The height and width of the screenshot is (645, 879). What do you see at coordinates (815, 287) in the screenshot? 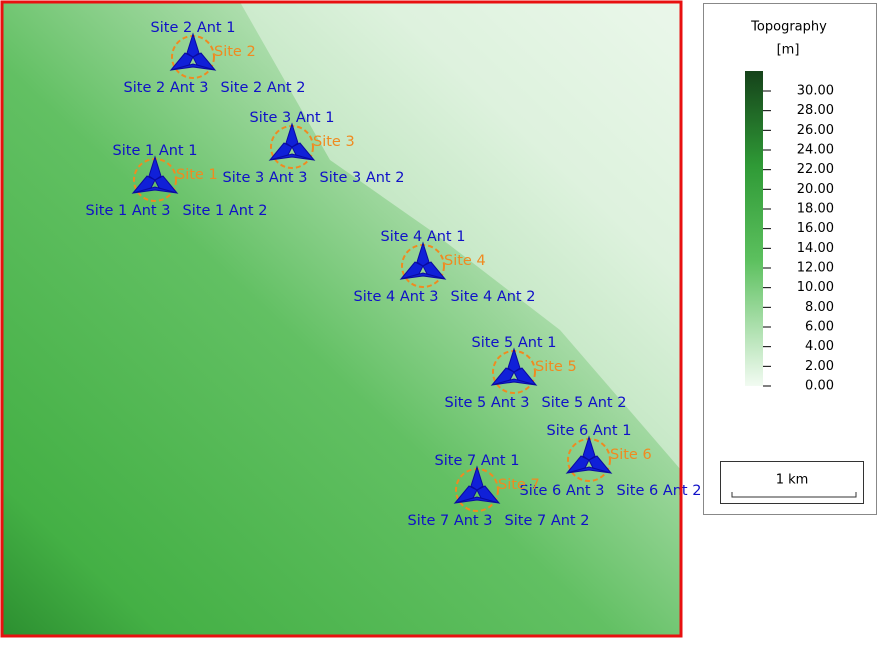
I see `colorbar-tick-label: 10.00` at bounding box center [815, 287].